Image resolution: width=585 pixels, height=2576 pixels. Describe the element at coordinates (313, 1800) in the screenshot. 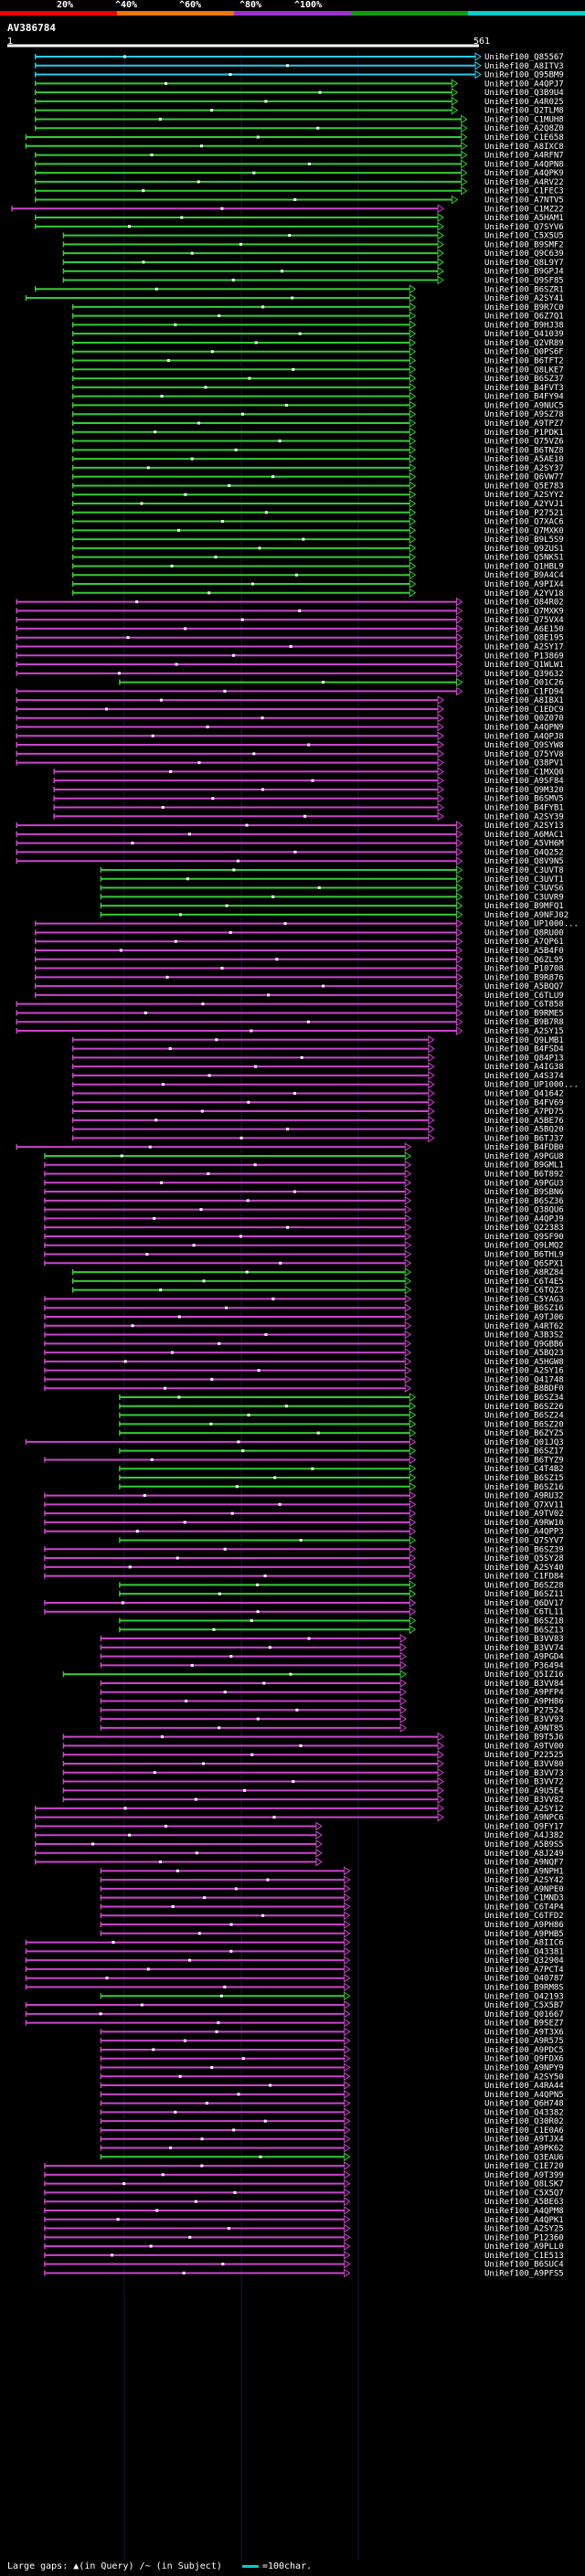

I see `hit-row: UniRef100_B3VV82` at that location.